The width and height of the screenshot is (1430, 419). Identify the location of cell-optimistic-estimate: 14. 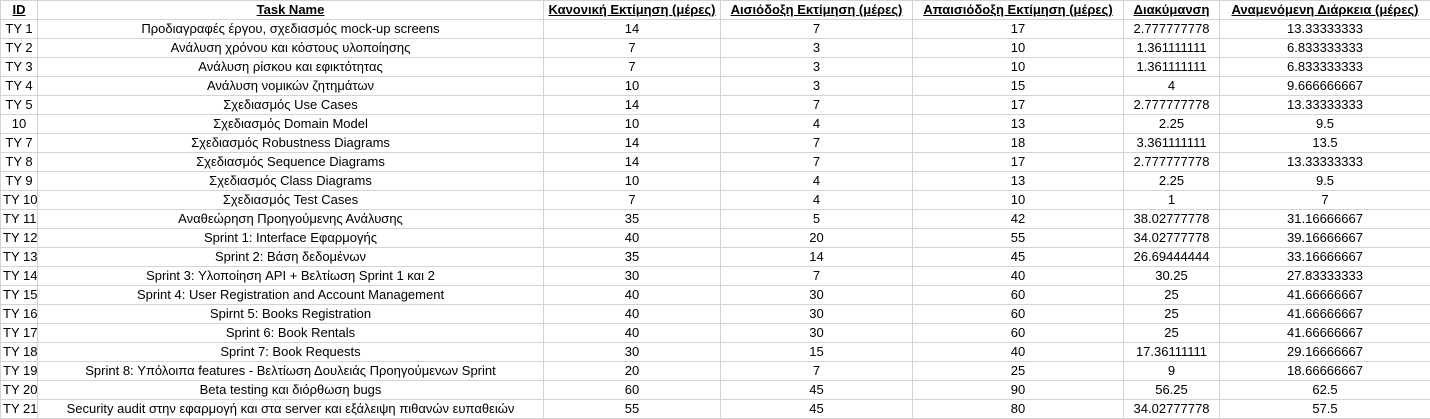
(817, 257).